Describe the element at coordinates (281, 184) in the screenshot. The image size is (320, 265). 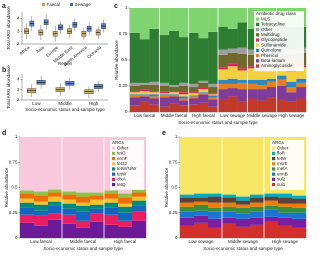
I see `legend-label: sul1` at that location.